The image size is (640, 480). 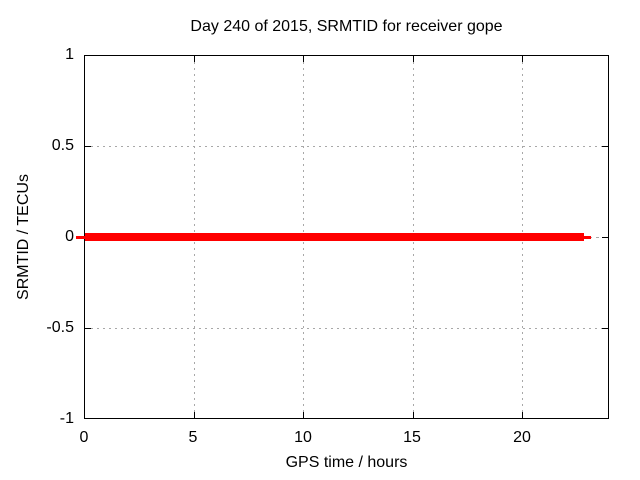 What do you see at coordinates (334, 237) in the screenshot?
I see `data-series-line` at bounding box center [334, 237].